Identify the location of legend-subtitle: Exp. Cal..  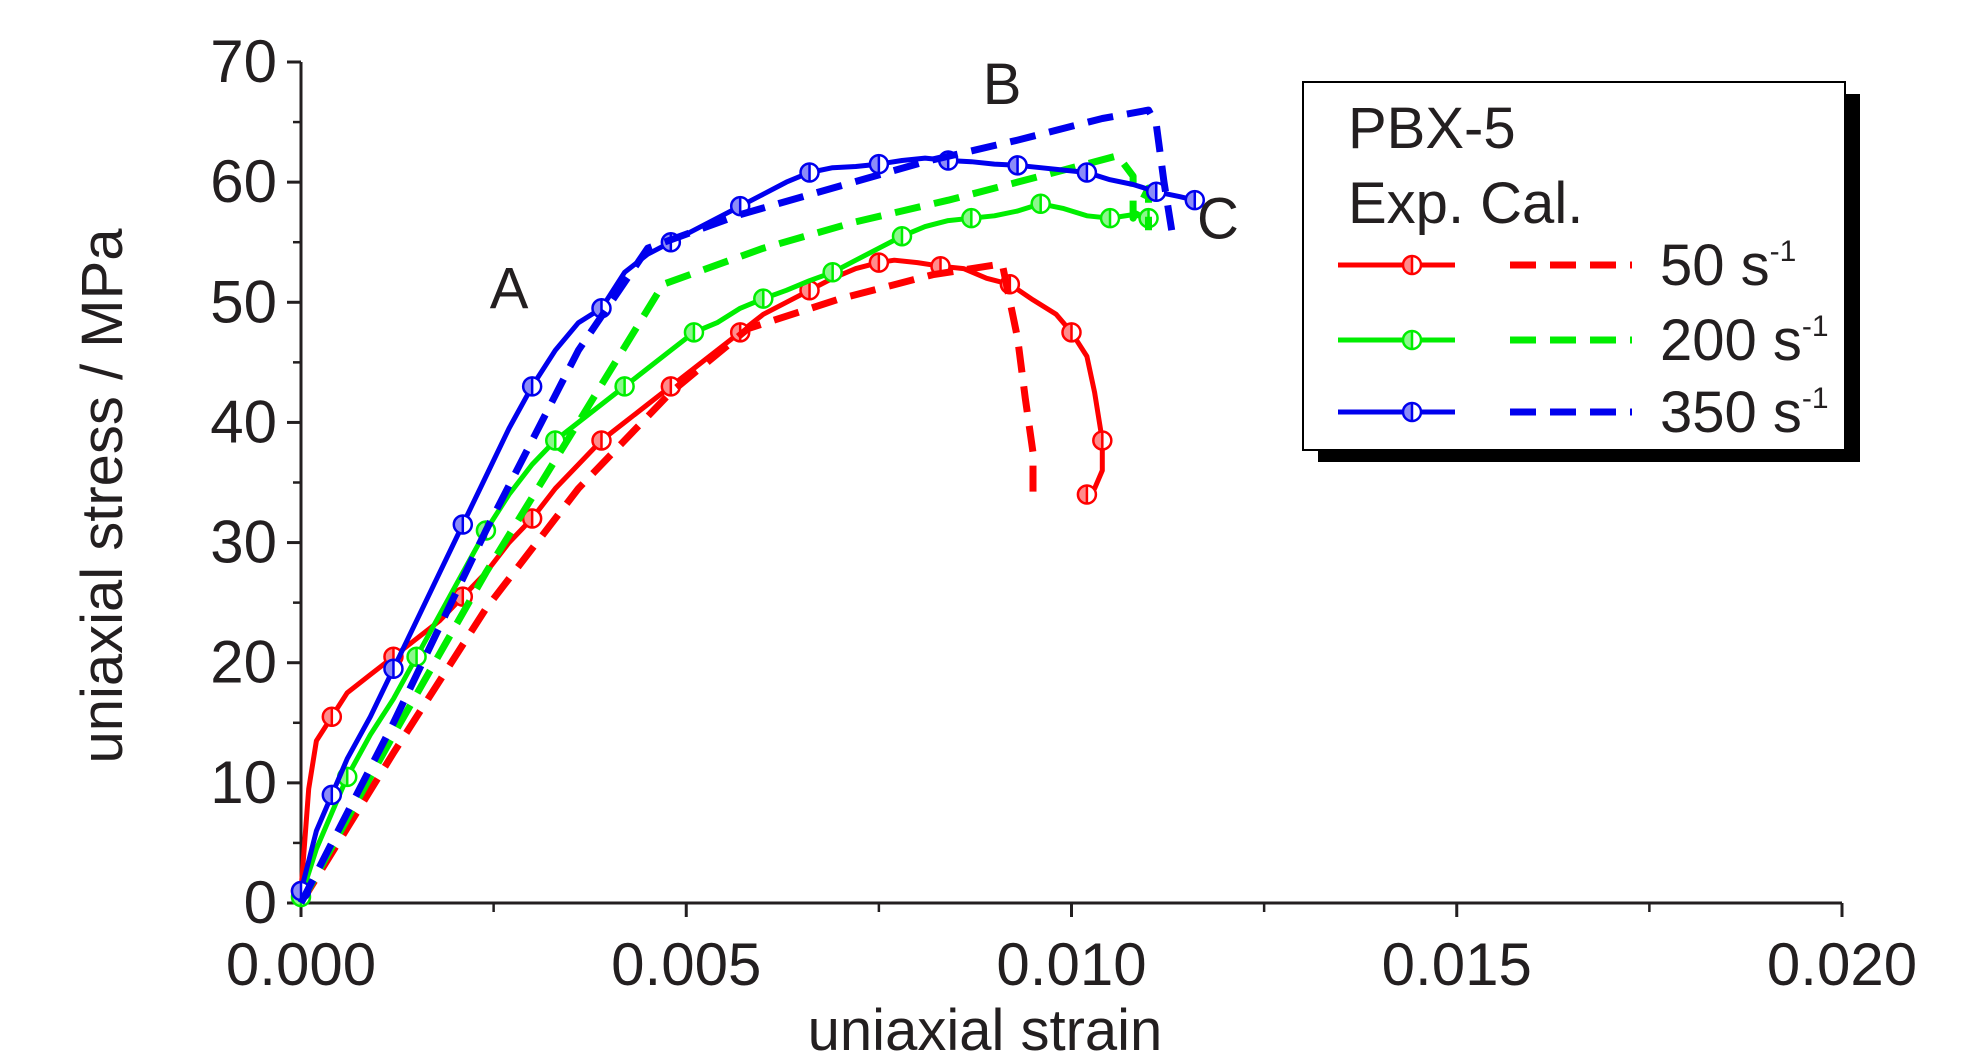
(1465, 203).